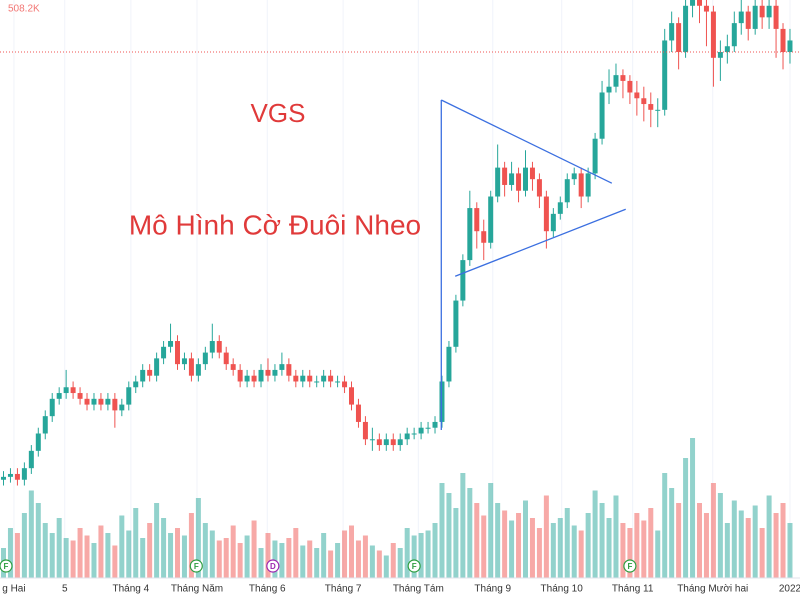 Image resolution: width=800 pixels, height=600 pixels. Describe the element at coordinates (275, 224) in the screenshot. I see `pattern-label: Mô Hình Cờ Đuôi Nheo` at that location.